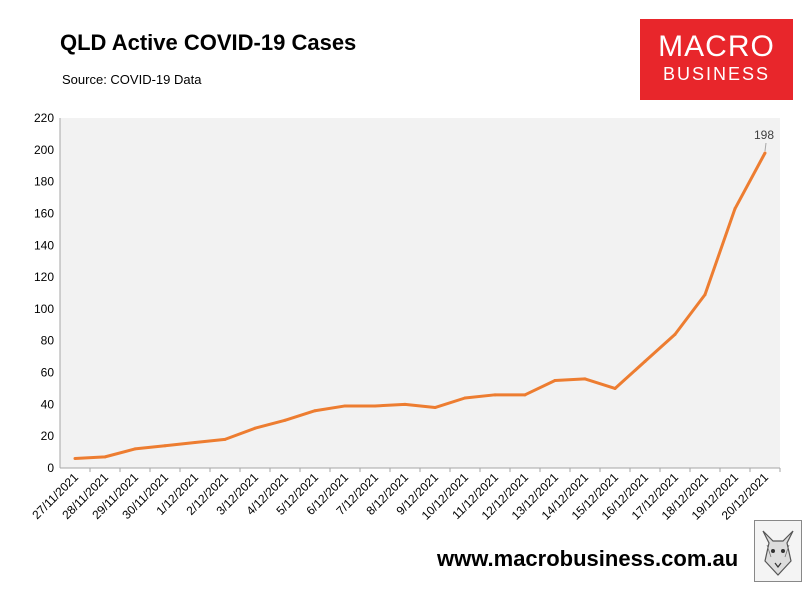 The height and width of the screenshot is (592, 806). Describe the element at coordinates (48, 341) in the screenshot. I see `y-tick-label: 80` at that location.